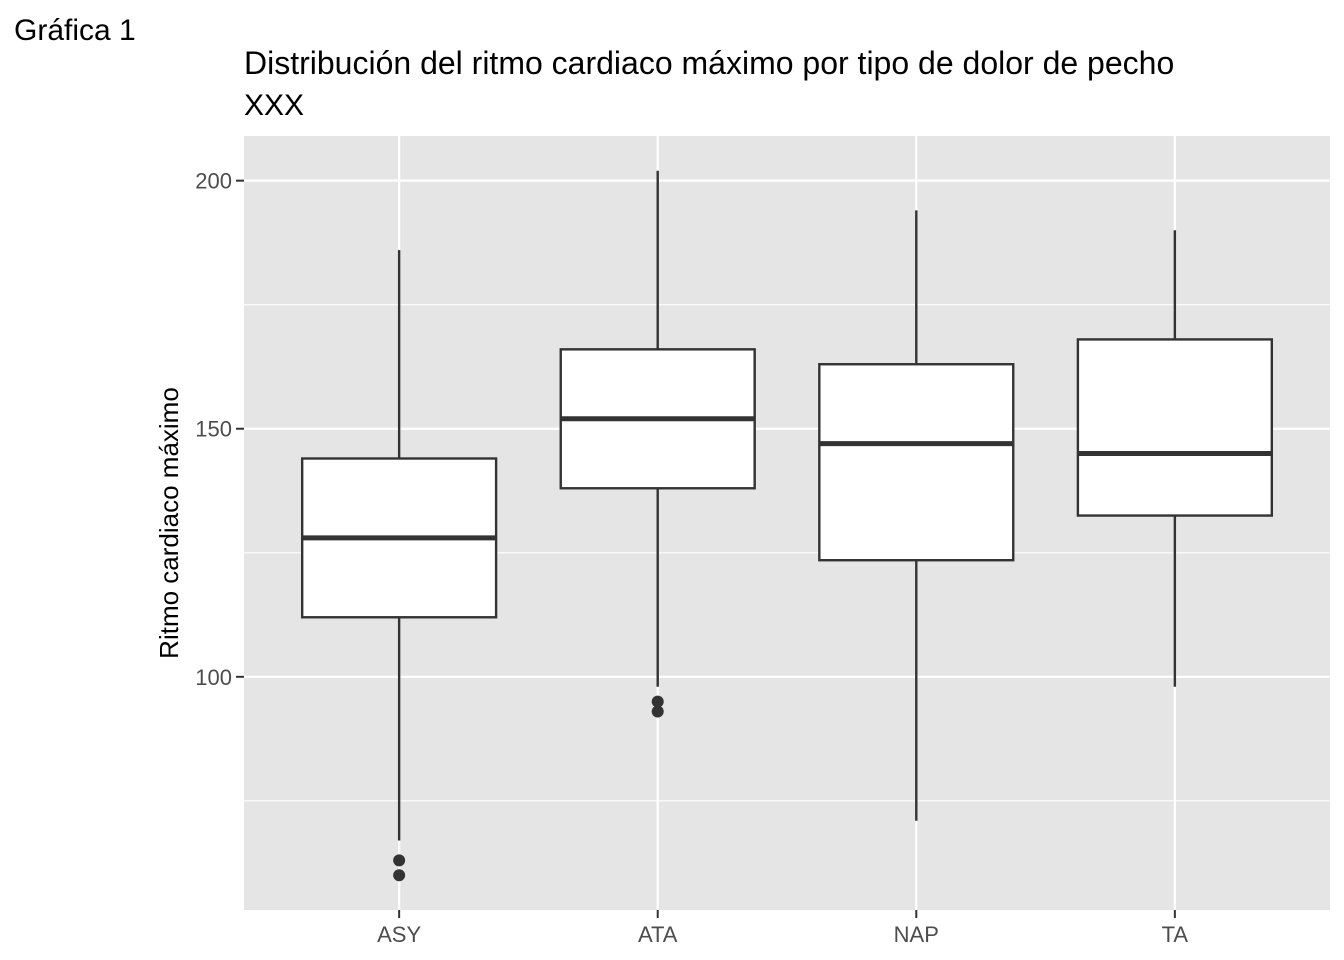 The height and width of the screenshot is (960, 1344). Describe the element at coordinates (274, 105) in the screenshot. I see `chart-subtitle: XXX` at that location.